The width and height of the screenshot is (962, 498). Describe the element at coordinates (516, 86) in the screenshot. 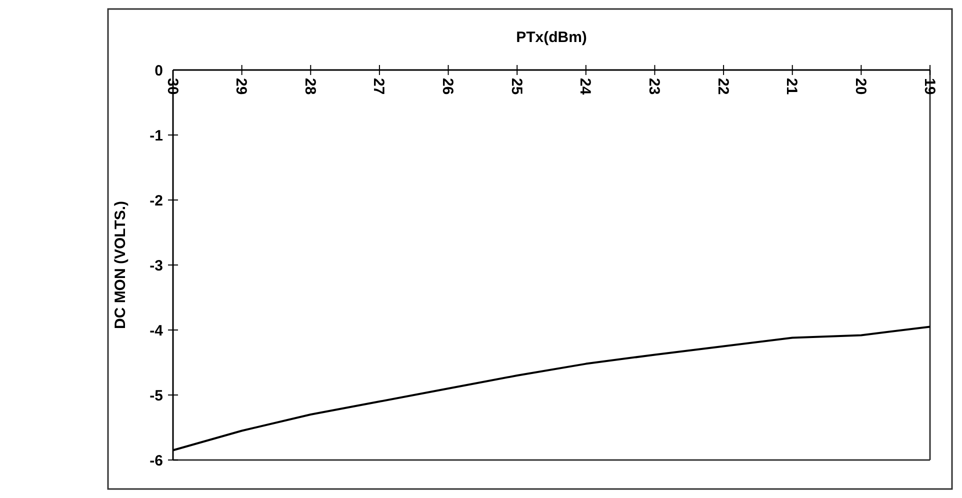

I see `x-tick-label: 25` at that location.